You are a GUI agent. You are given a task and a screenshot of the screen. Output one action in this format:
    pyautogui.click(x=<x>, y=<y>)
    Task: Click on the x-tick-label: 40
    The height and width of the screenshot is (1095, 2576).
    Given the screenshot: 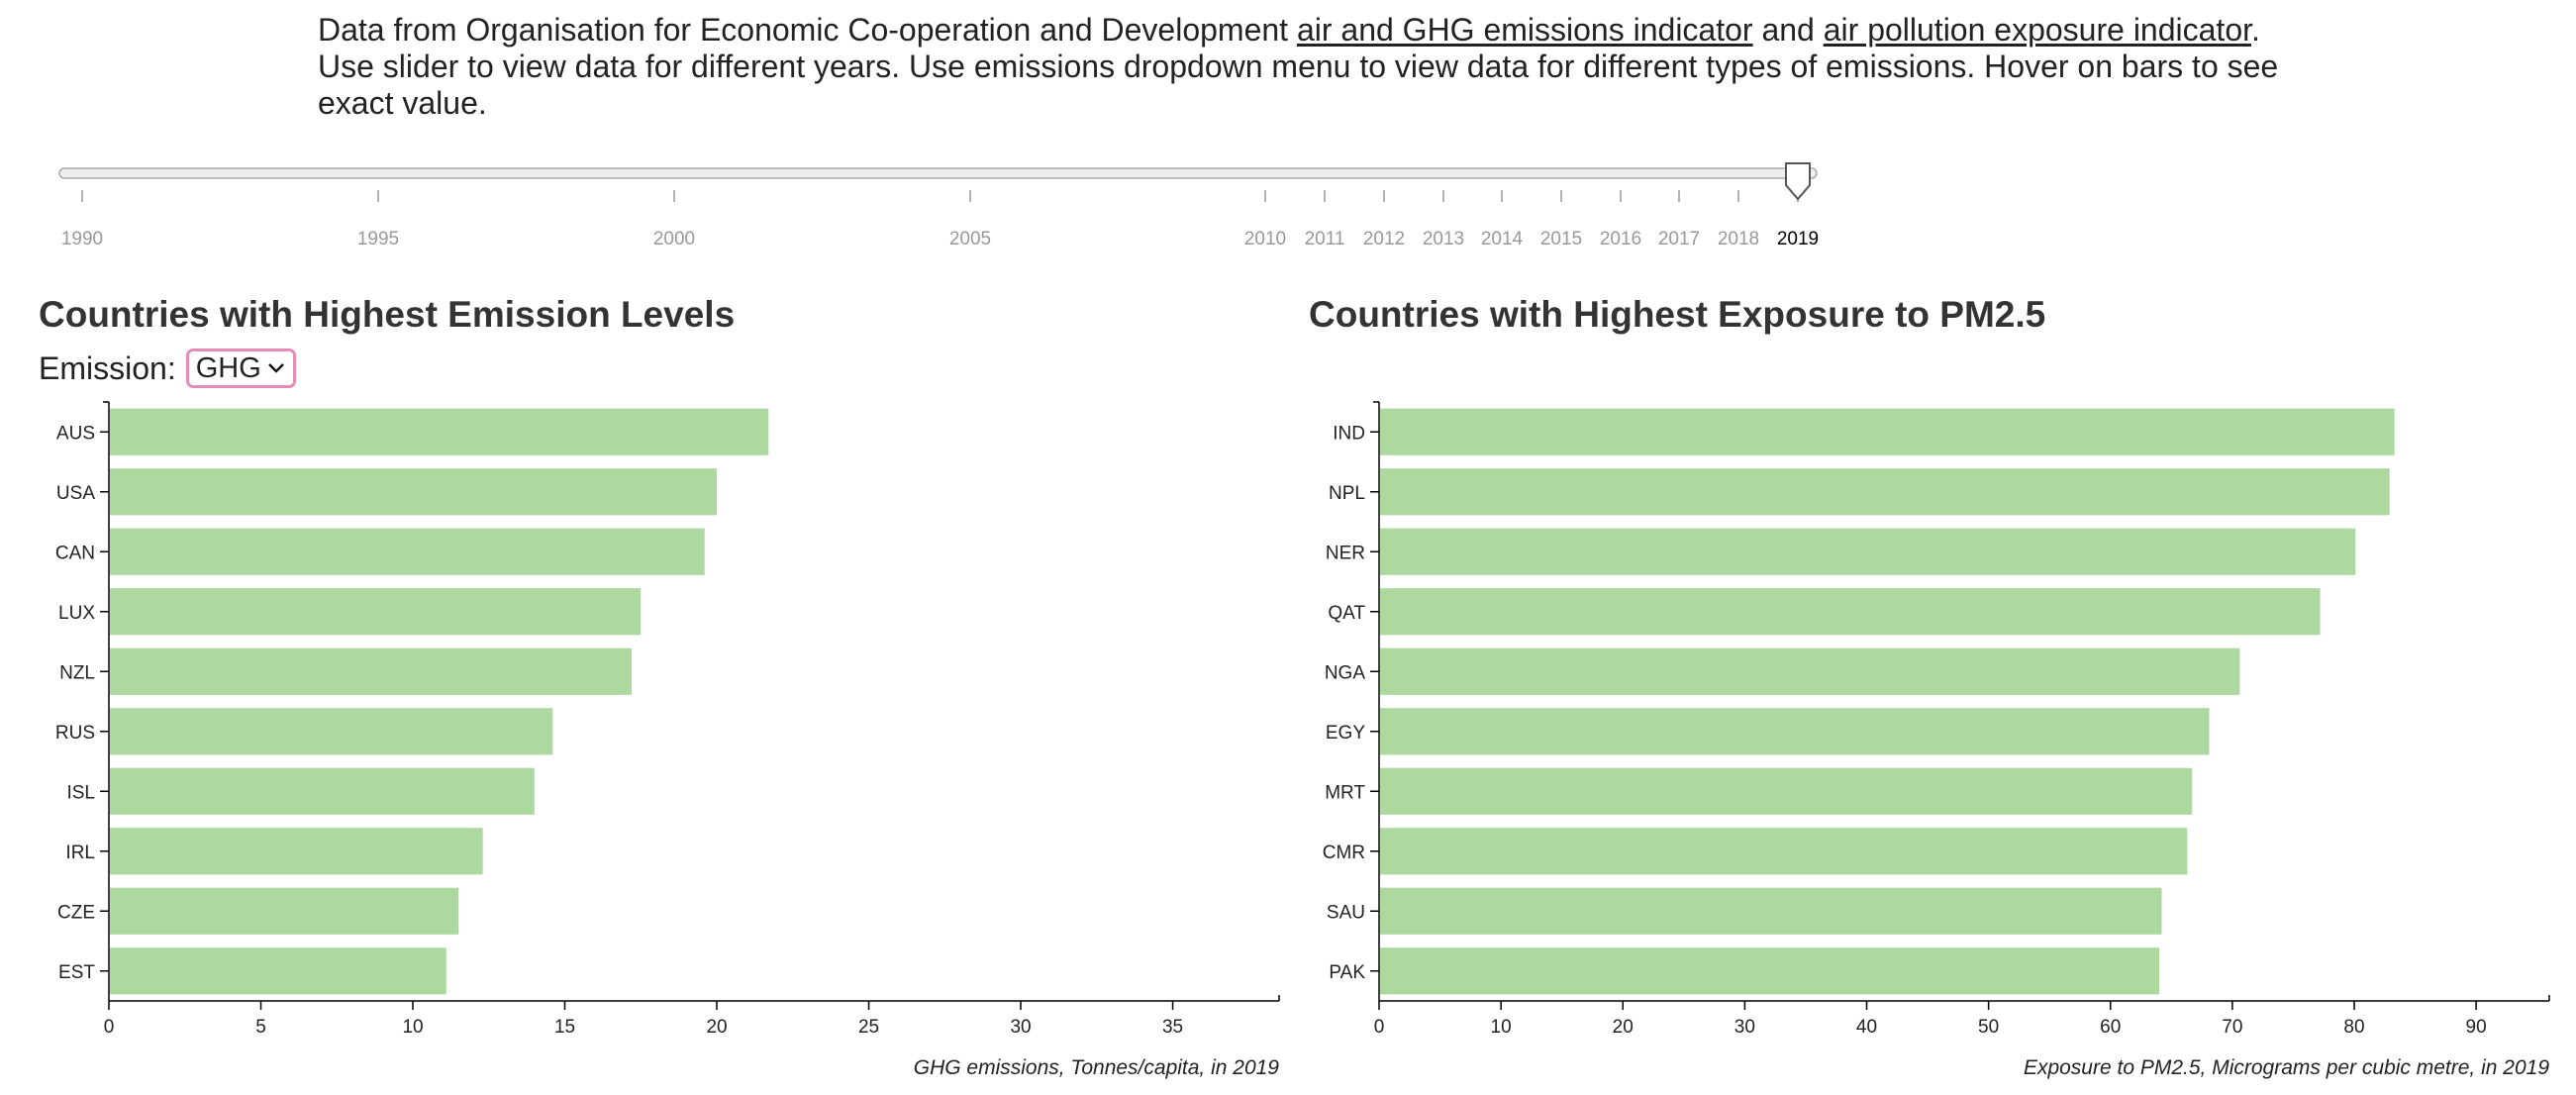 What is the action you would take?
    pyautogui.click(x=1867, y=1027)
    